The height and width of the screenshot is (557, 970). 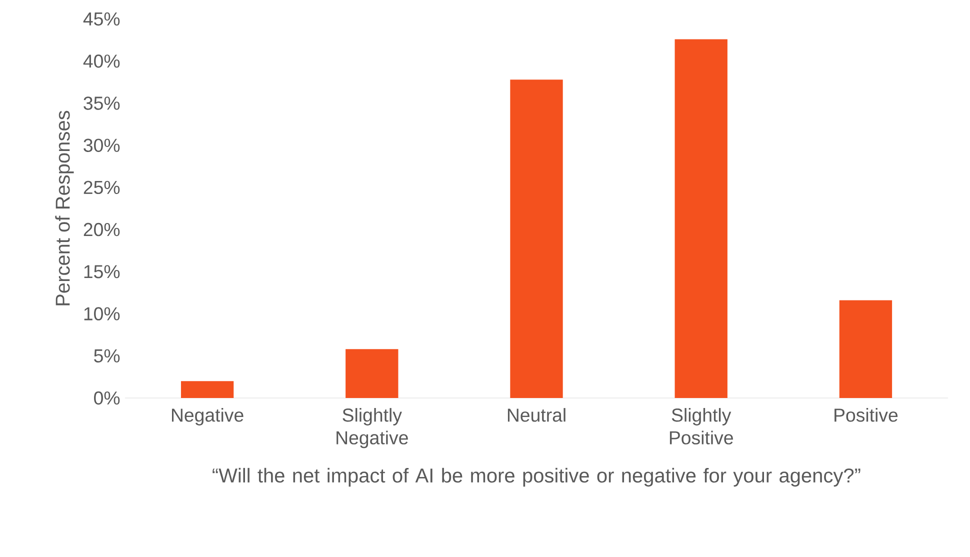 I want to click on x-axis-title: “Will the net impact of AI be more positive or negative for your agency?”, so click(x=536, y=477).